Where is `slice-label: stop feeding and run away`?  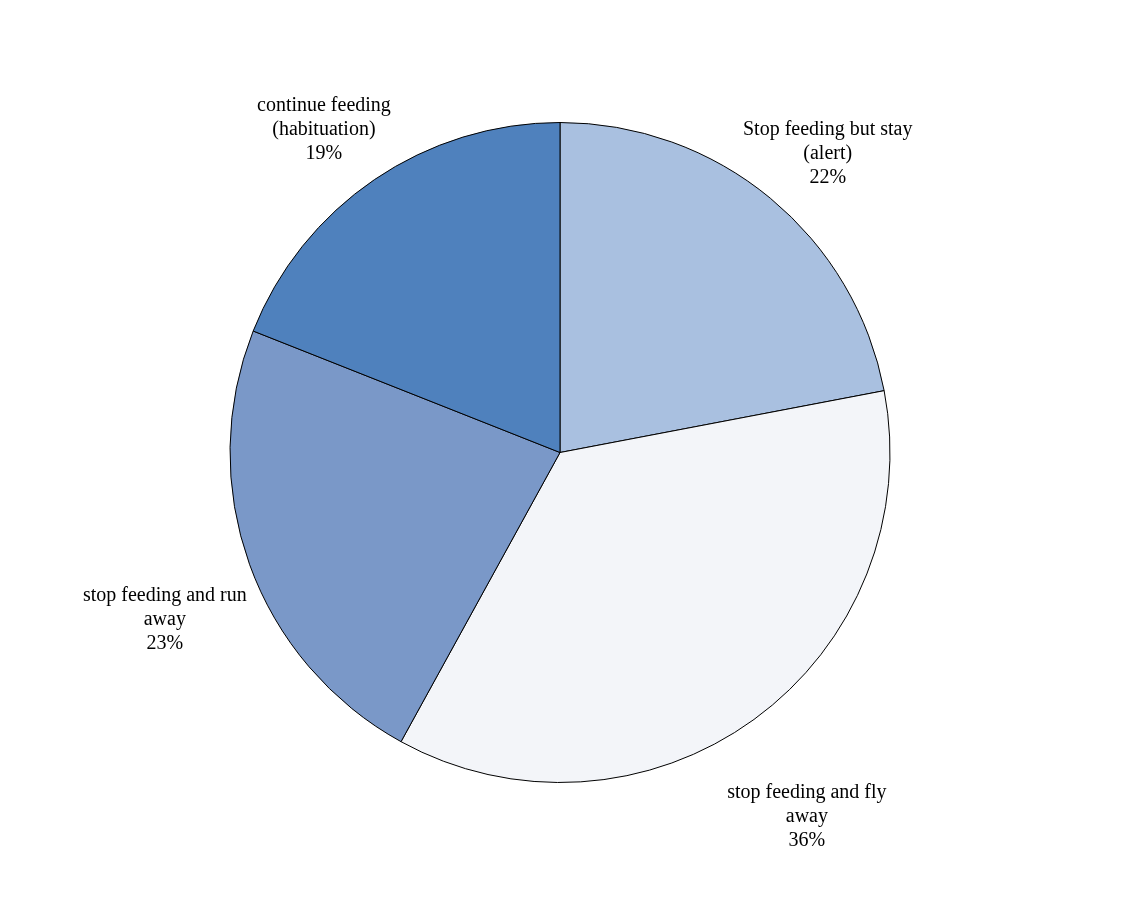 slice-label: stop feeding and run away is located at coordinates (164, 606).